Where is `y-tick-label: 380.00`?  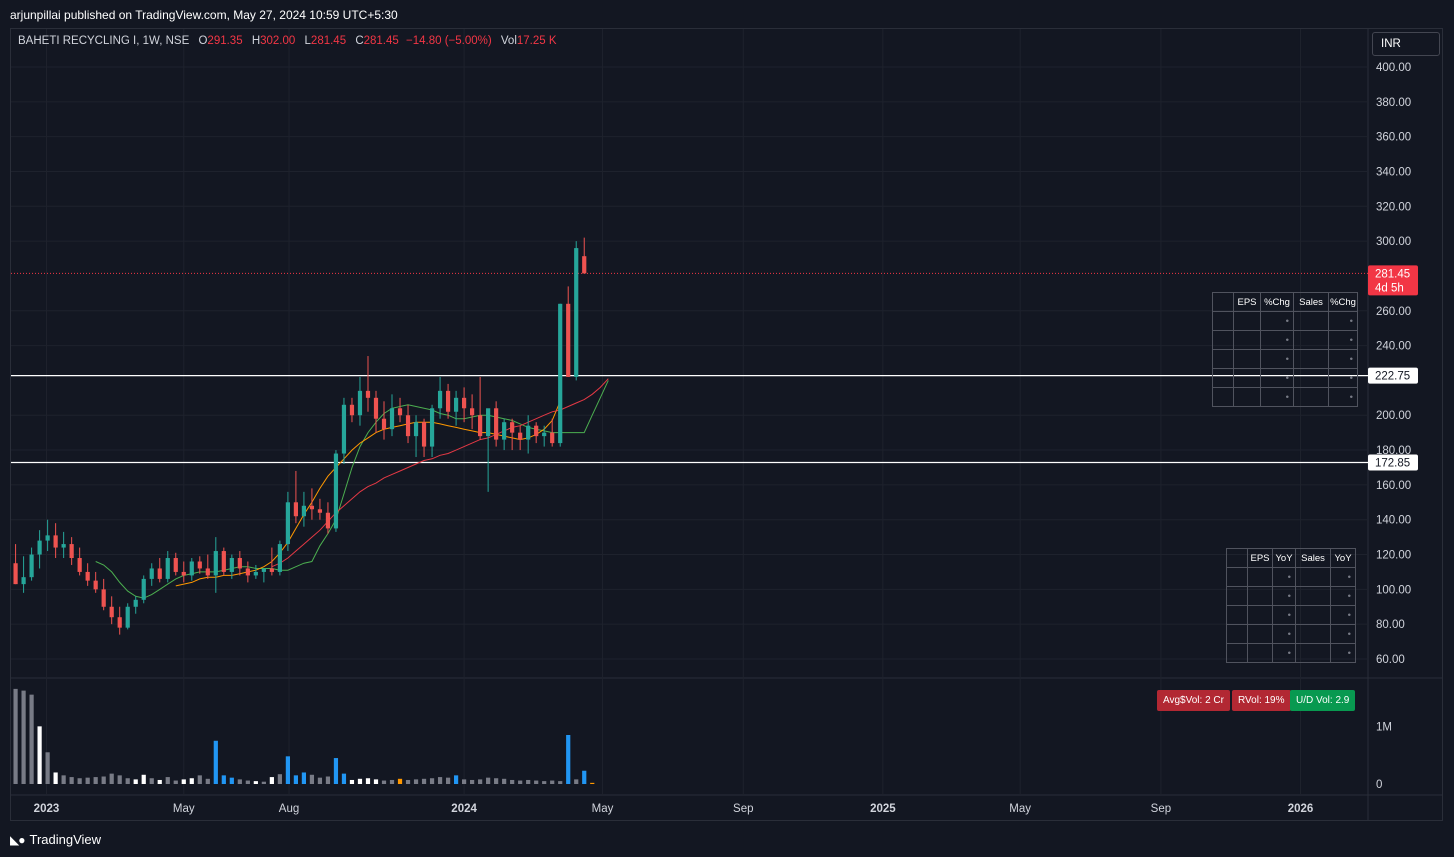
y-tick-label: 380.00 is located at coordinates (1393, 103).